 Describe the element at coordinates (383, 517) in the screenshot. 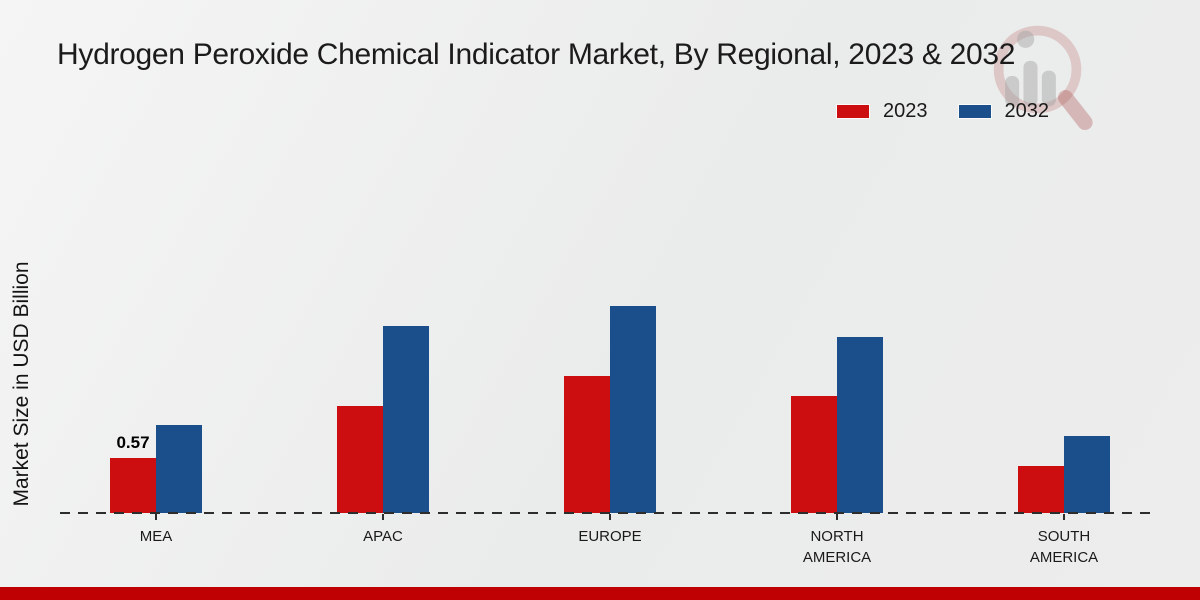

I see `axis-tick-apac` at that location.